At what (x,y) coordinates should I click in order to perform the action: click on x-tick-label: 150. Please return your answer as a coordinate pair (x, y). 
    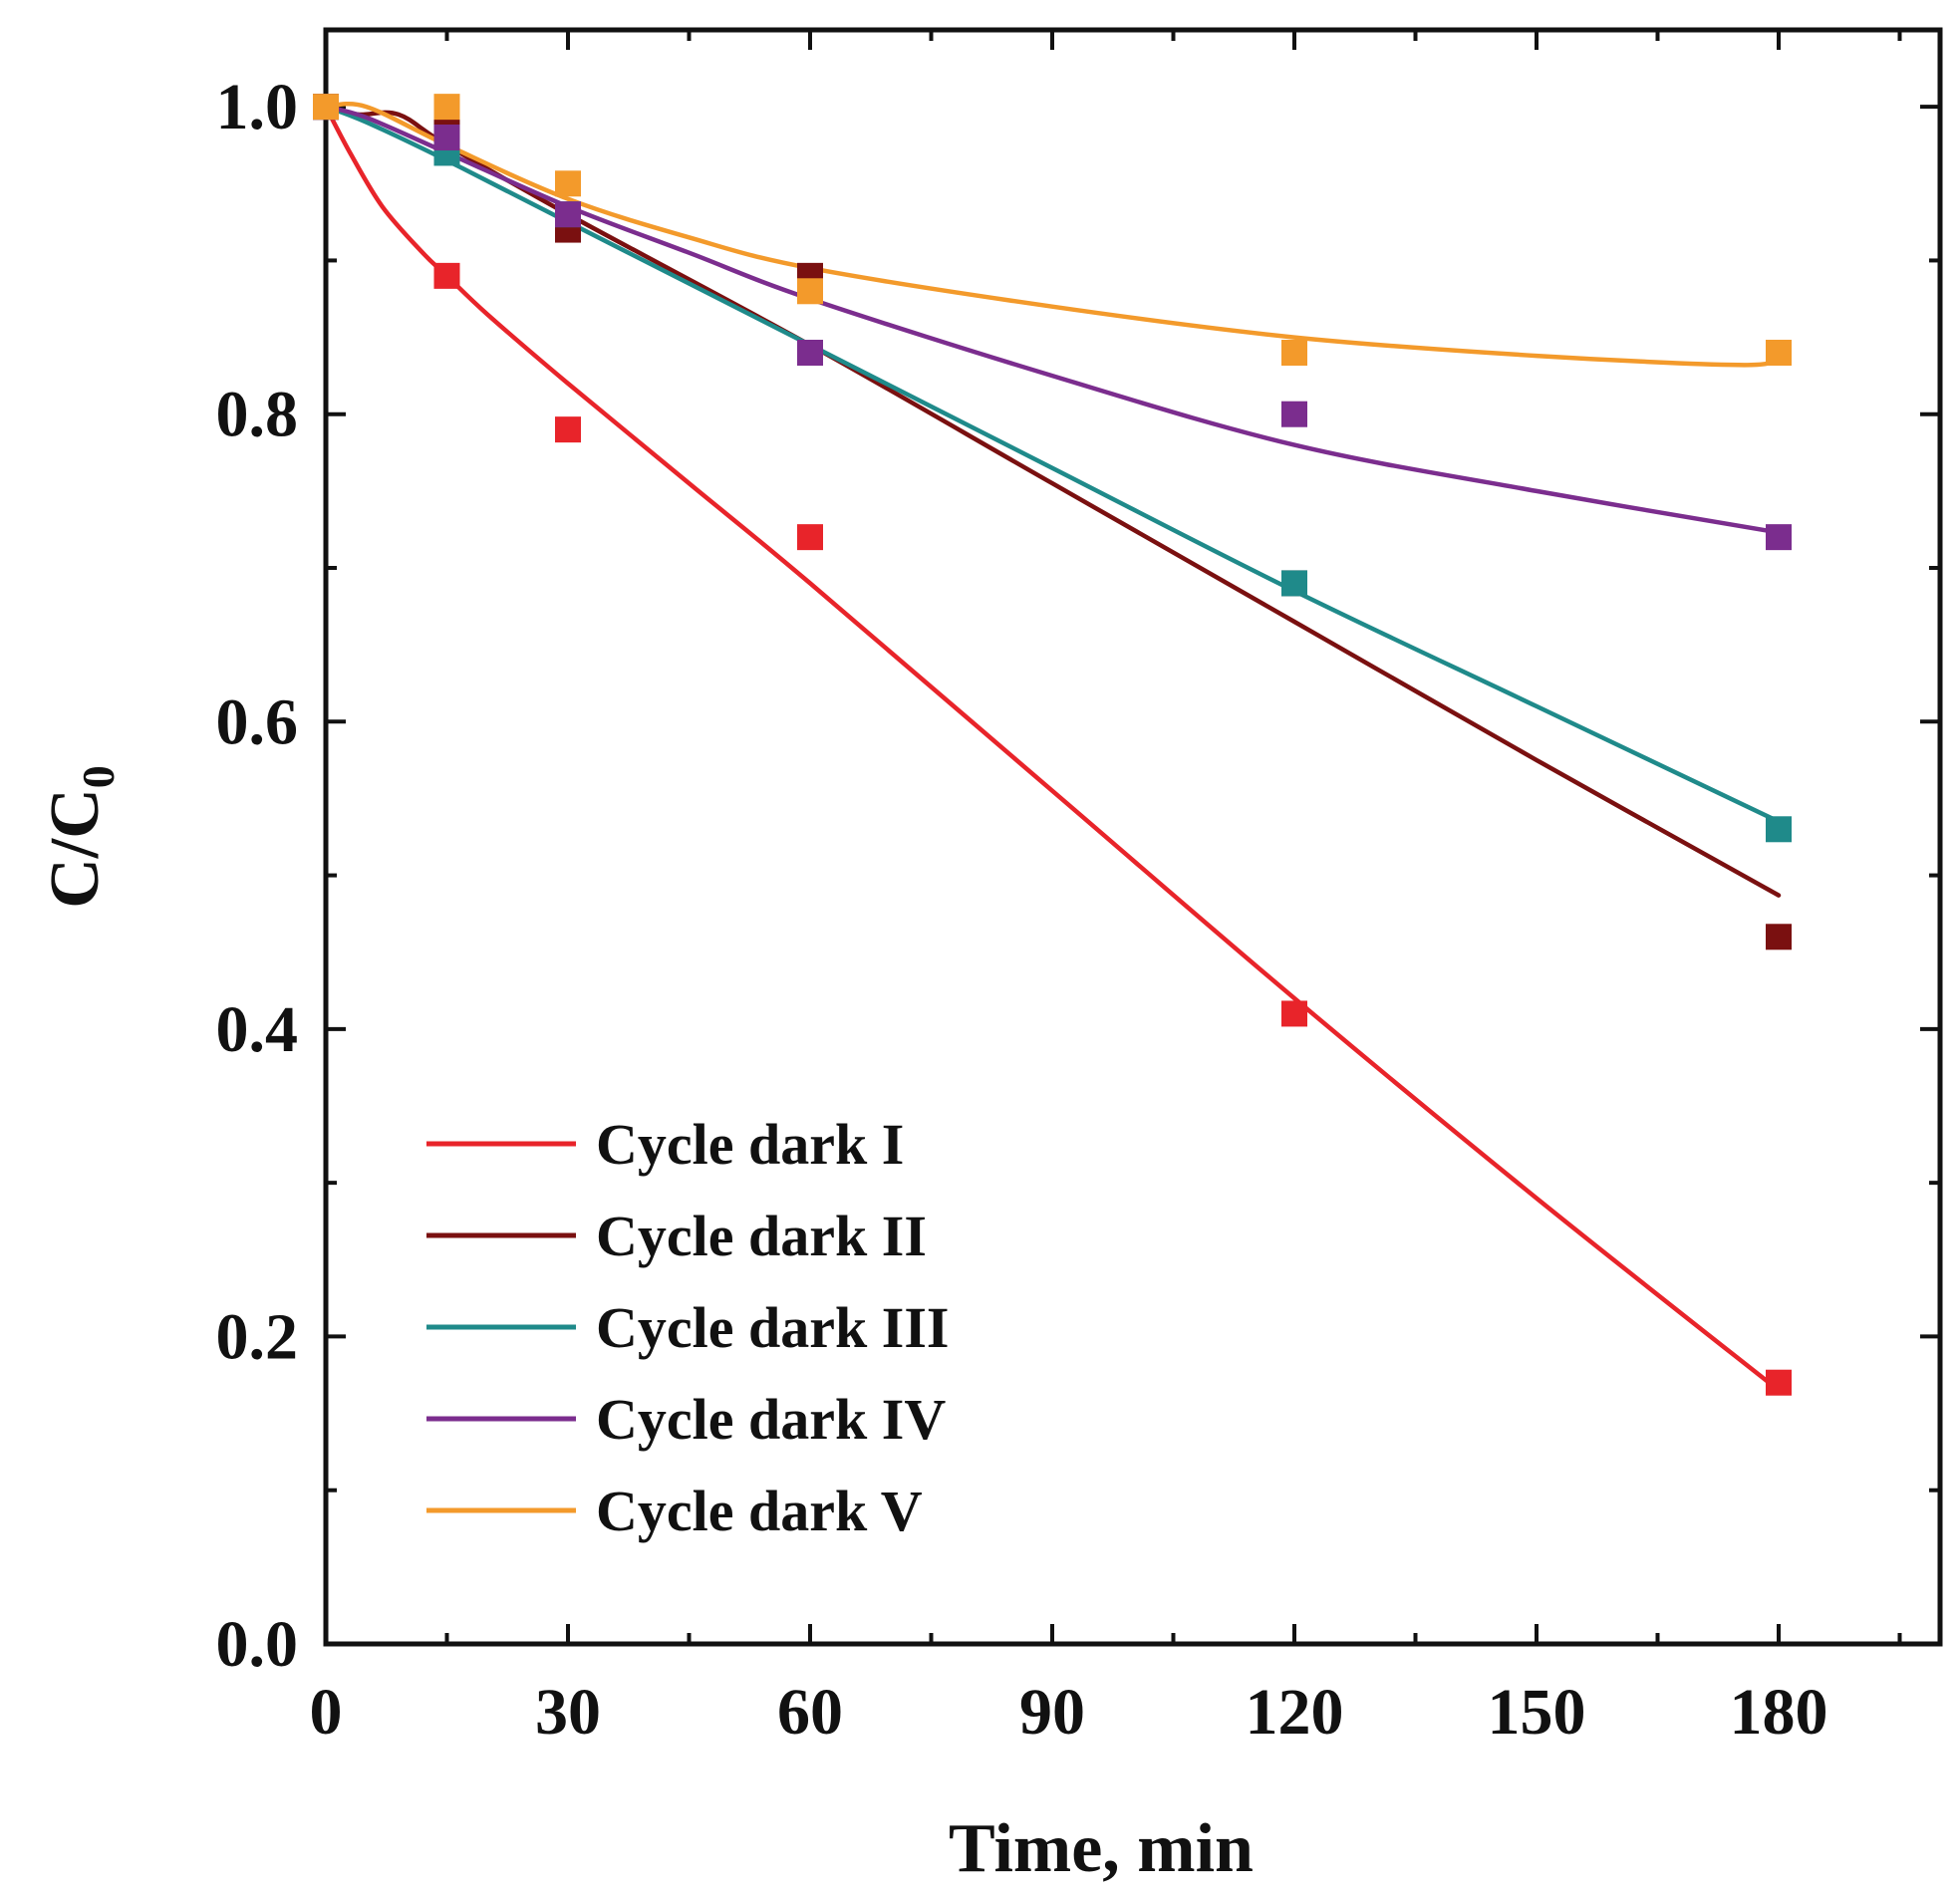
    Looking at the image, I should click on (1537, 1712).